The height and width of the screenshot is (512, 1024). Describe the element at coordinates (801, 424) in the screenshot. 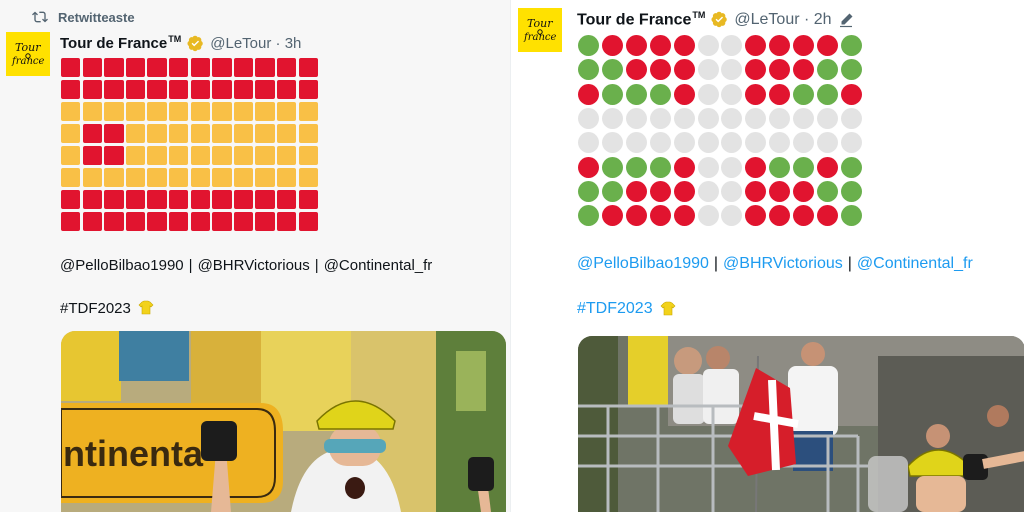

I see `tweet-media-photo` at that location.